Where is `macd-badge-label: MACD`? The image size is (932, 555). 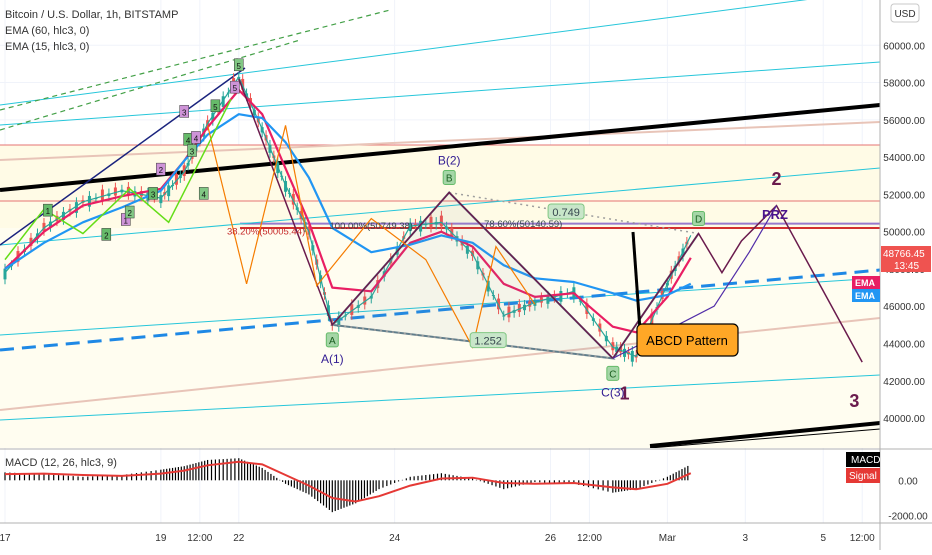
macd-badge-label: MACD is located at coordinates (865, 460).